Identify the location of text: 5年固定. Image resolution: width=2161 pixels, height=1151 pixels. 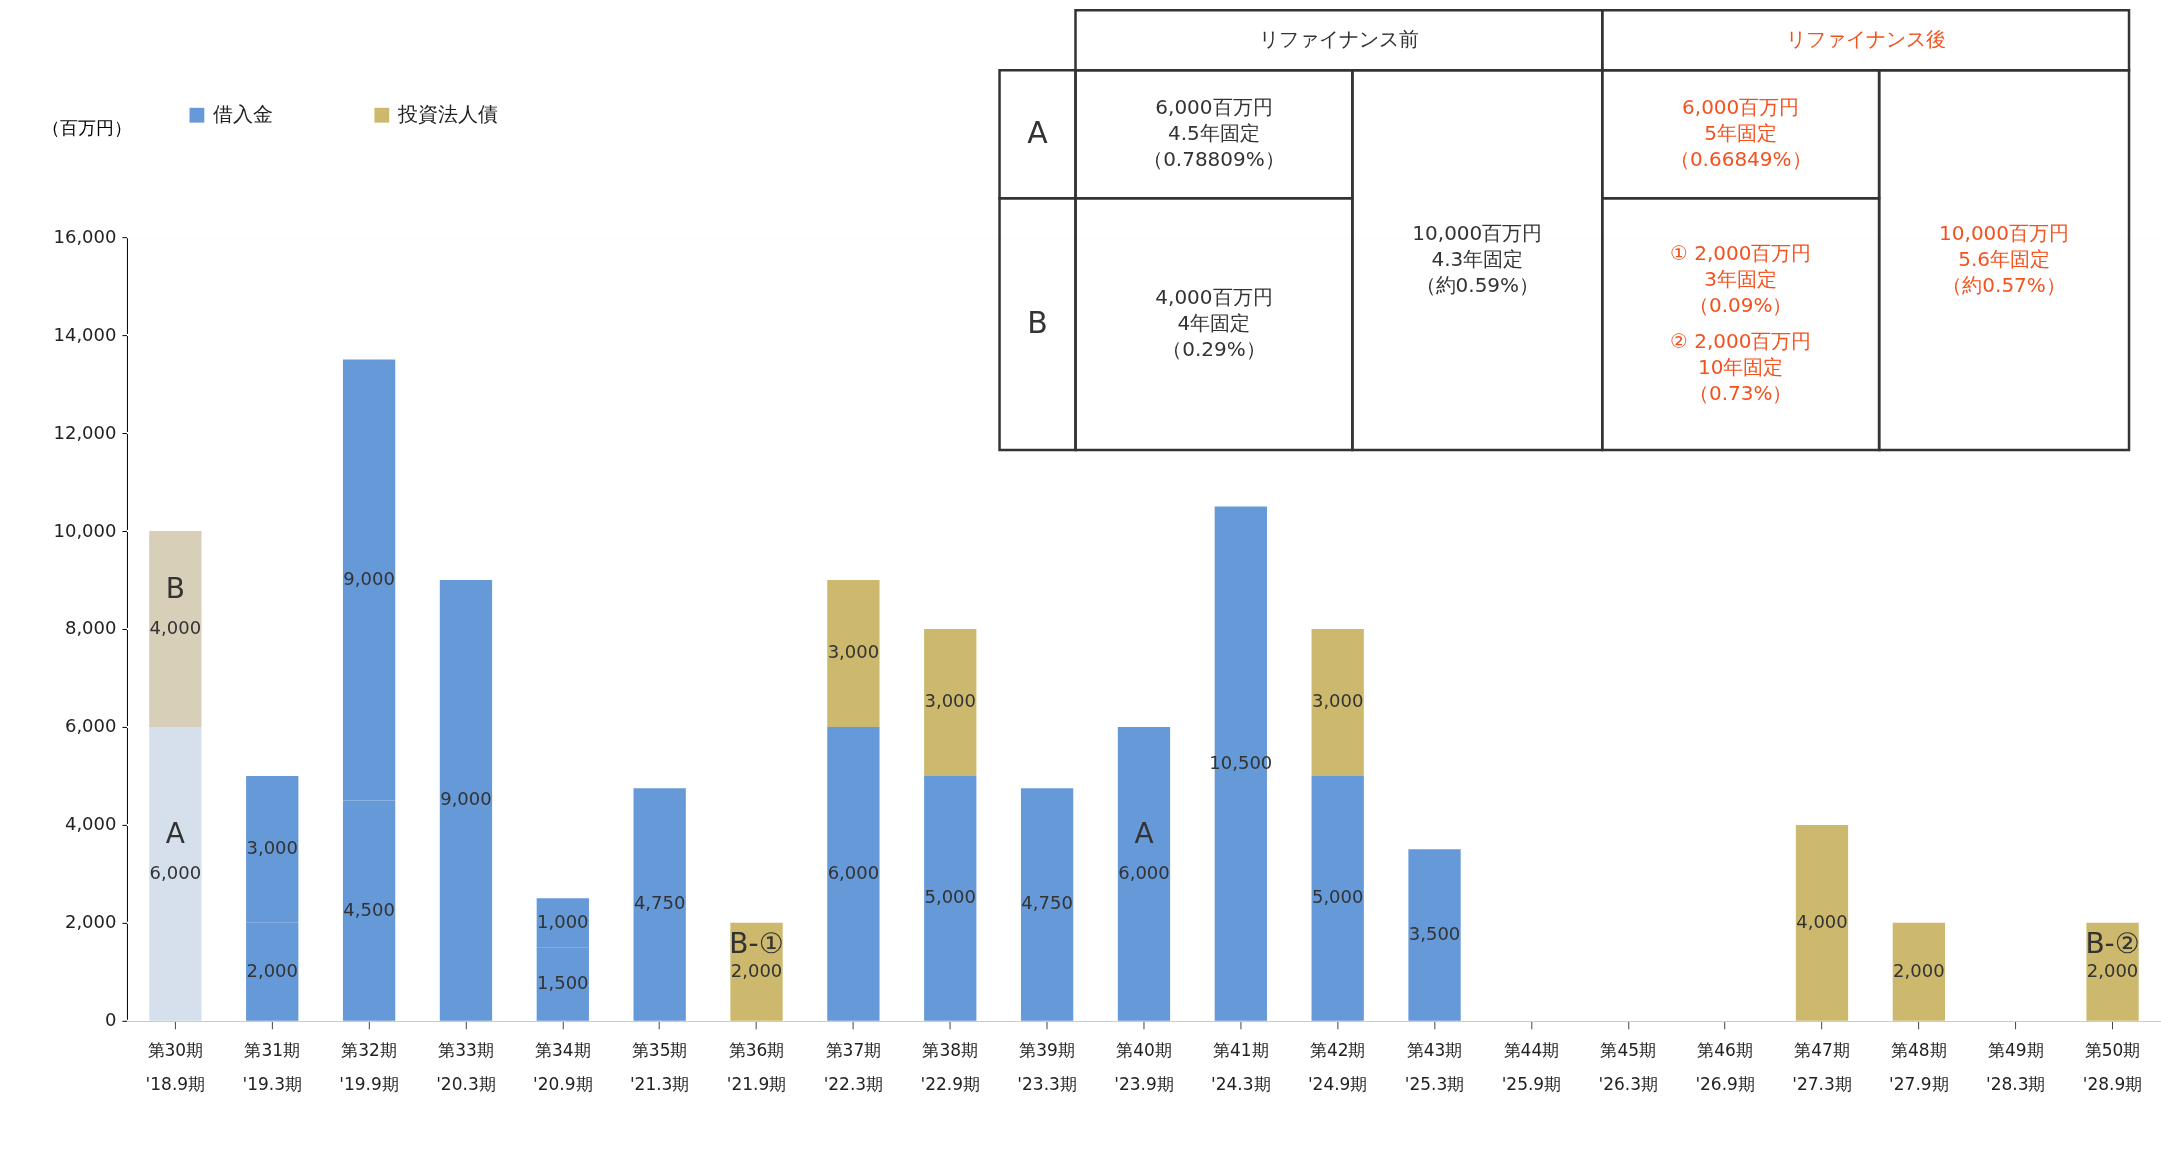
(1741, 133).